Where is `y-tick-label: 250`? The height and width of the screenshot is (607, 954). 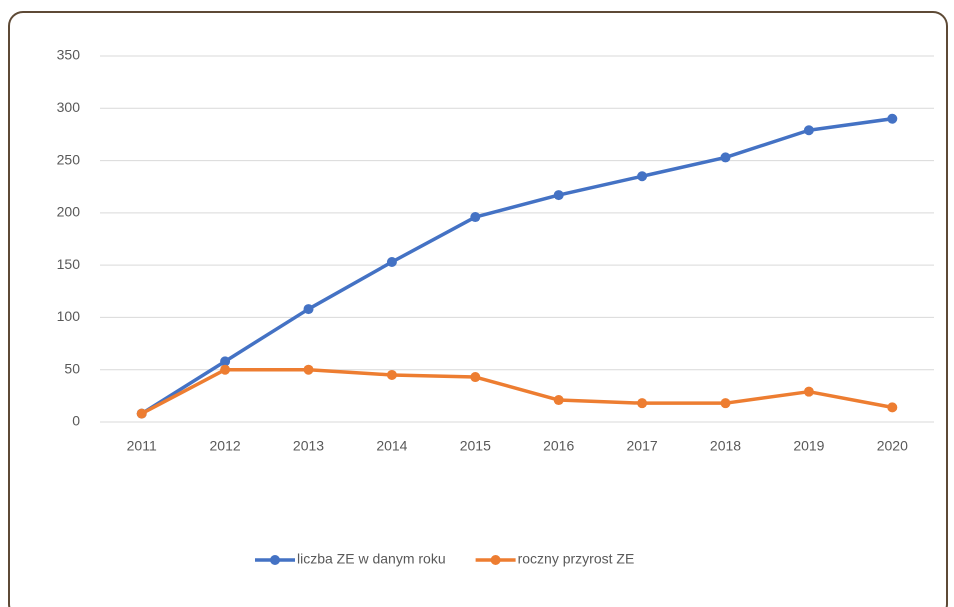
y-tick-label: 250 is located at coordinates (69, 159).